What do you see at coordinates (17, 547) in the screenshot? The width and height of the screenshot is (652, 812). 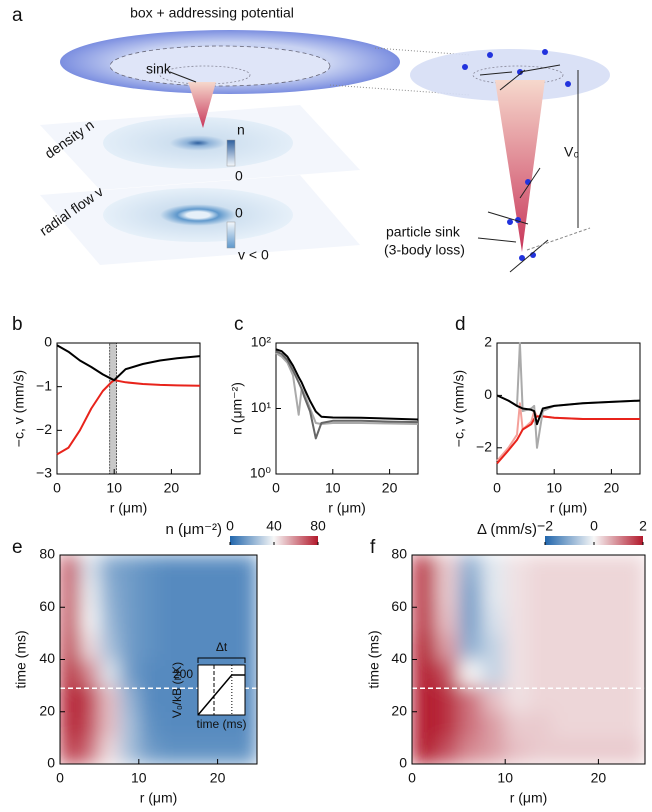 I see `panel-label: e` at bounding box center [17, 547].